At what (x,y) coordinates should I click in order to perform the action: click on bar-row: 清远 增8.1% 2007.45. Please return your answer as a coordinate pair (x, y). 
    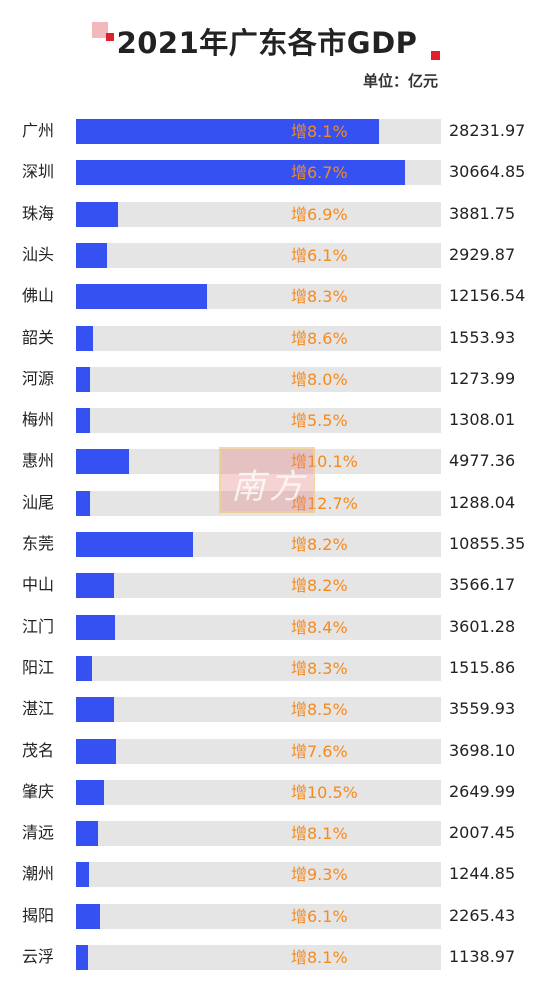
    Looking at the image, I should click on (267, 833).